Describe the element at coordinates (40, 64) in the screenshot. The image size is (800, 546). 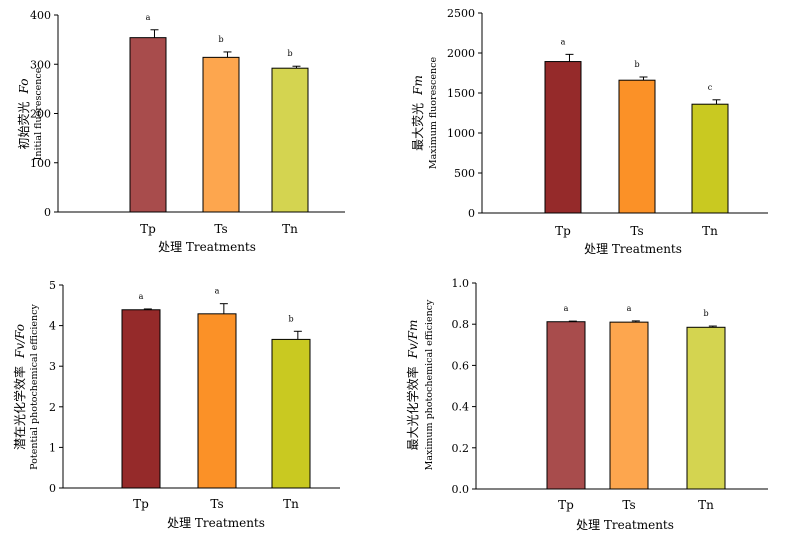
I see `y-tick-label: 300` at that location.